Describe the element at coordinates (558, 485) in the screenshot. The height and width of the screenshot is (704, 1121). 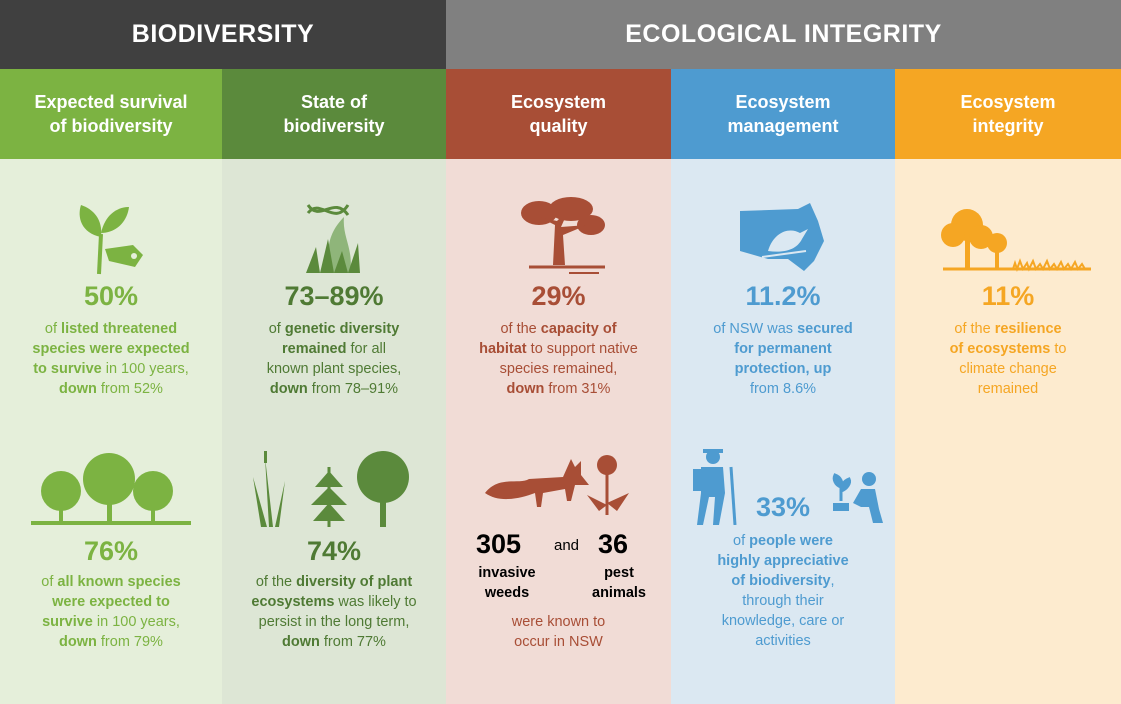
I see `fox-weed-icon` at that location.